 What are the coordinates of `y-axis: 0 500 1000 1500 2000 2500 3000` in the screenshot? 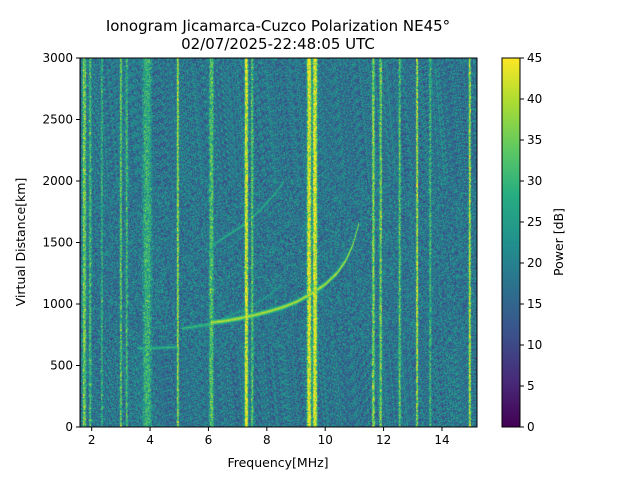 It's located at (61, 242).